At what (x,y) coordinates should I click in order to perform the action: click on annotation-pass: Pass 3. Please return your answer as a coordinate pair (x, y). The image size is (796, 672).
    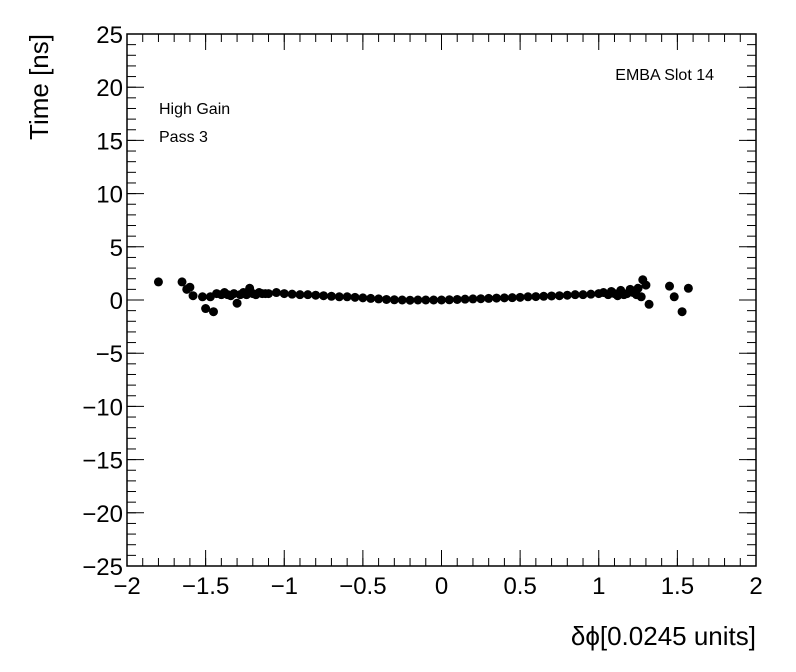
    Looking at the image, I should click on (183, 137).